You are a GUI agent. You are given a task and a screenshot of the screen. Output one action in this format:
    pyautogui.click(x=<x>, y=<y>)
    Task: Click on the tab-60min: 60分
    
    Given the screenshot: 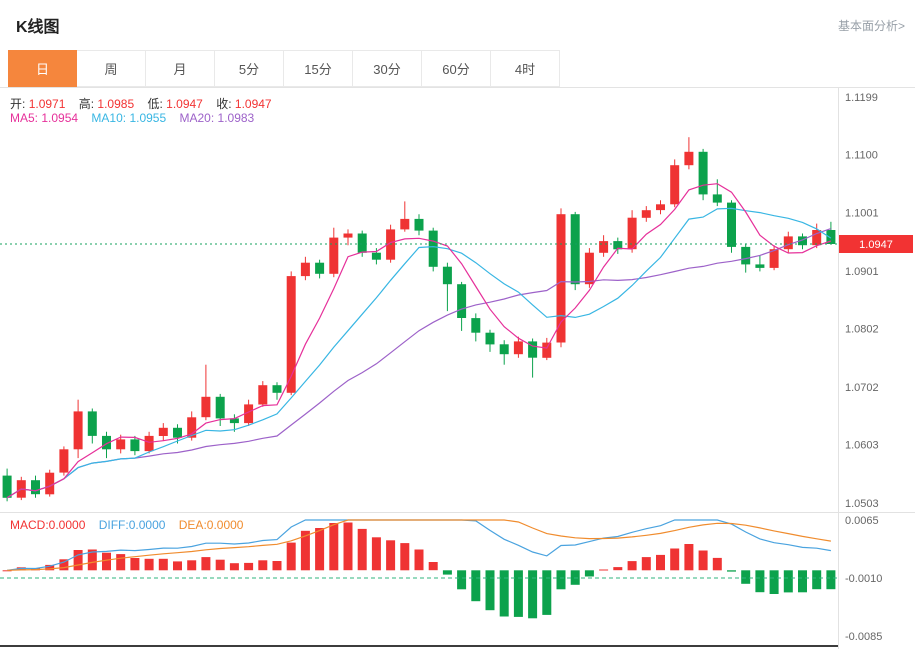 What is the action you would take?
    pyautogui.click(x=456, y=68)
    